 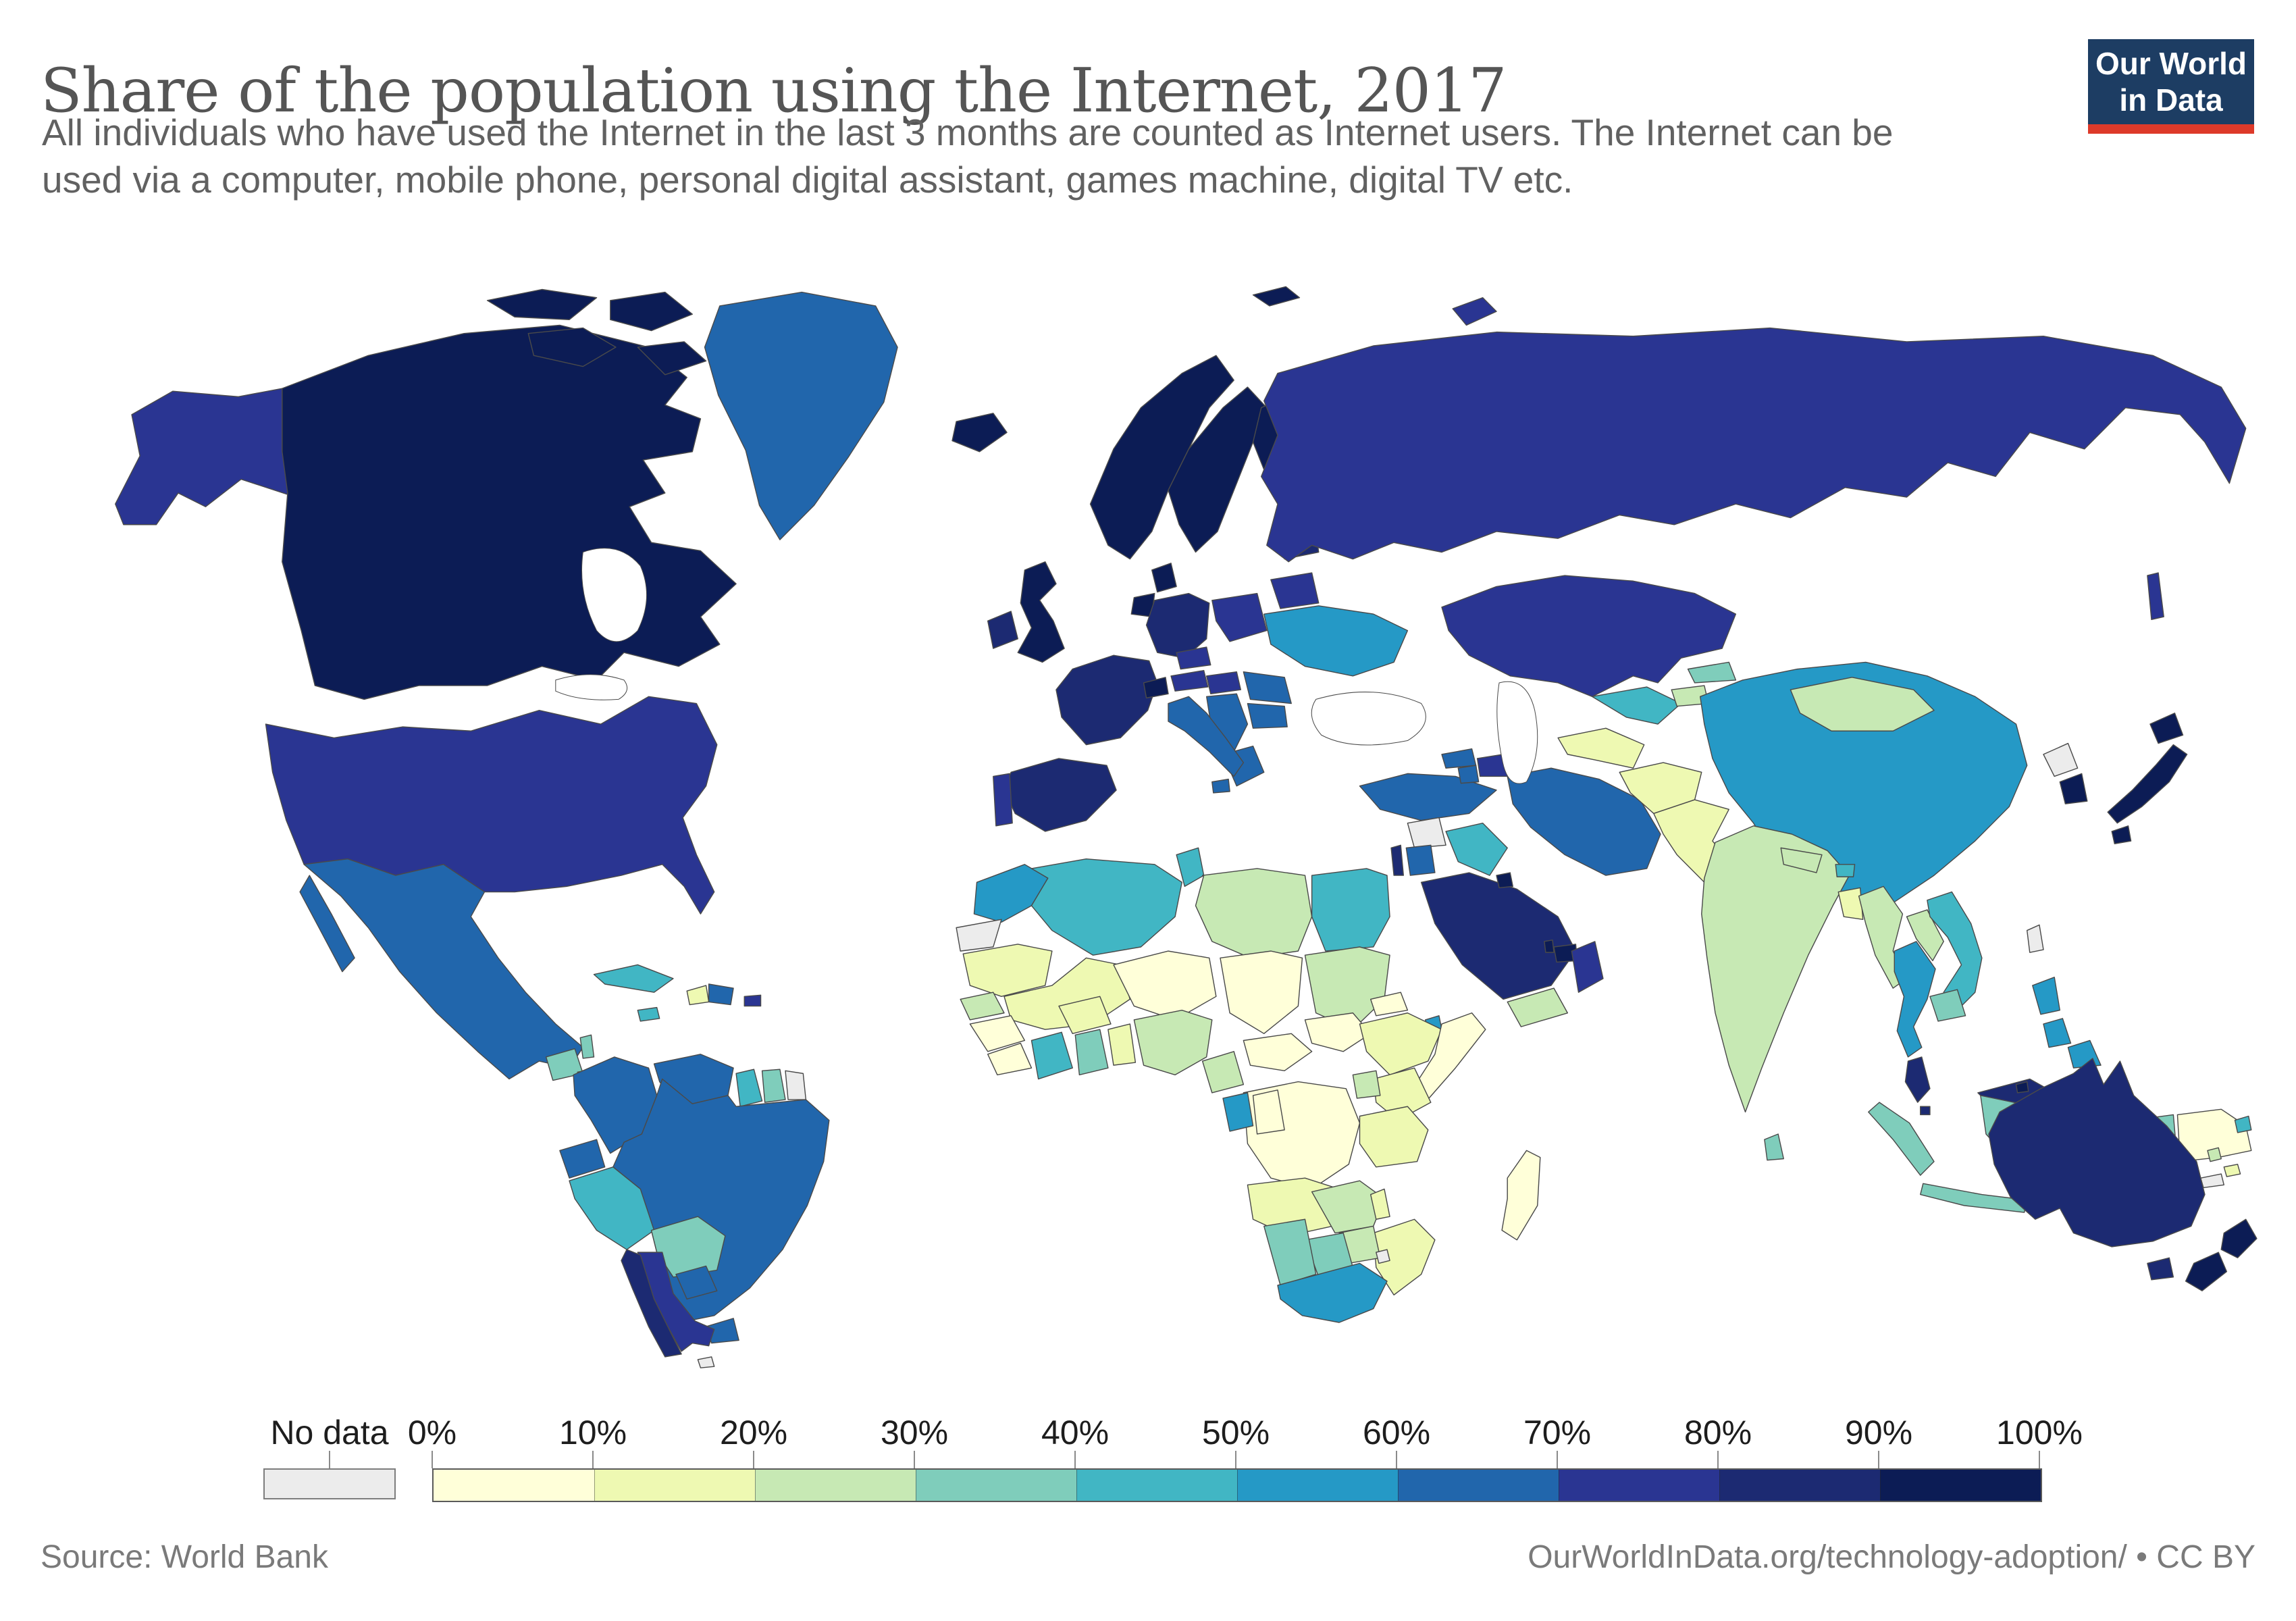 What do you see at coordinates (721, 994) in the screenshot?
I see `country-dominican-republic` at bounding box center [721, 994].